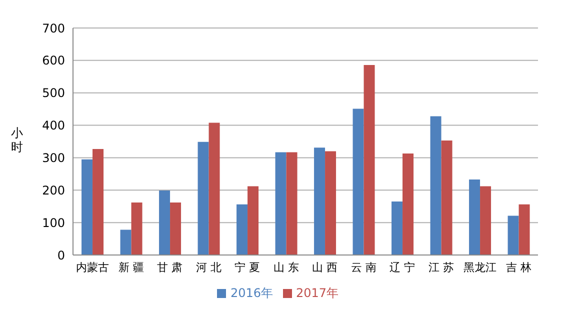 The height and width of the screenshot is (320, 566). I want to click on x-tick-label: 山 西, so click(325, 267).